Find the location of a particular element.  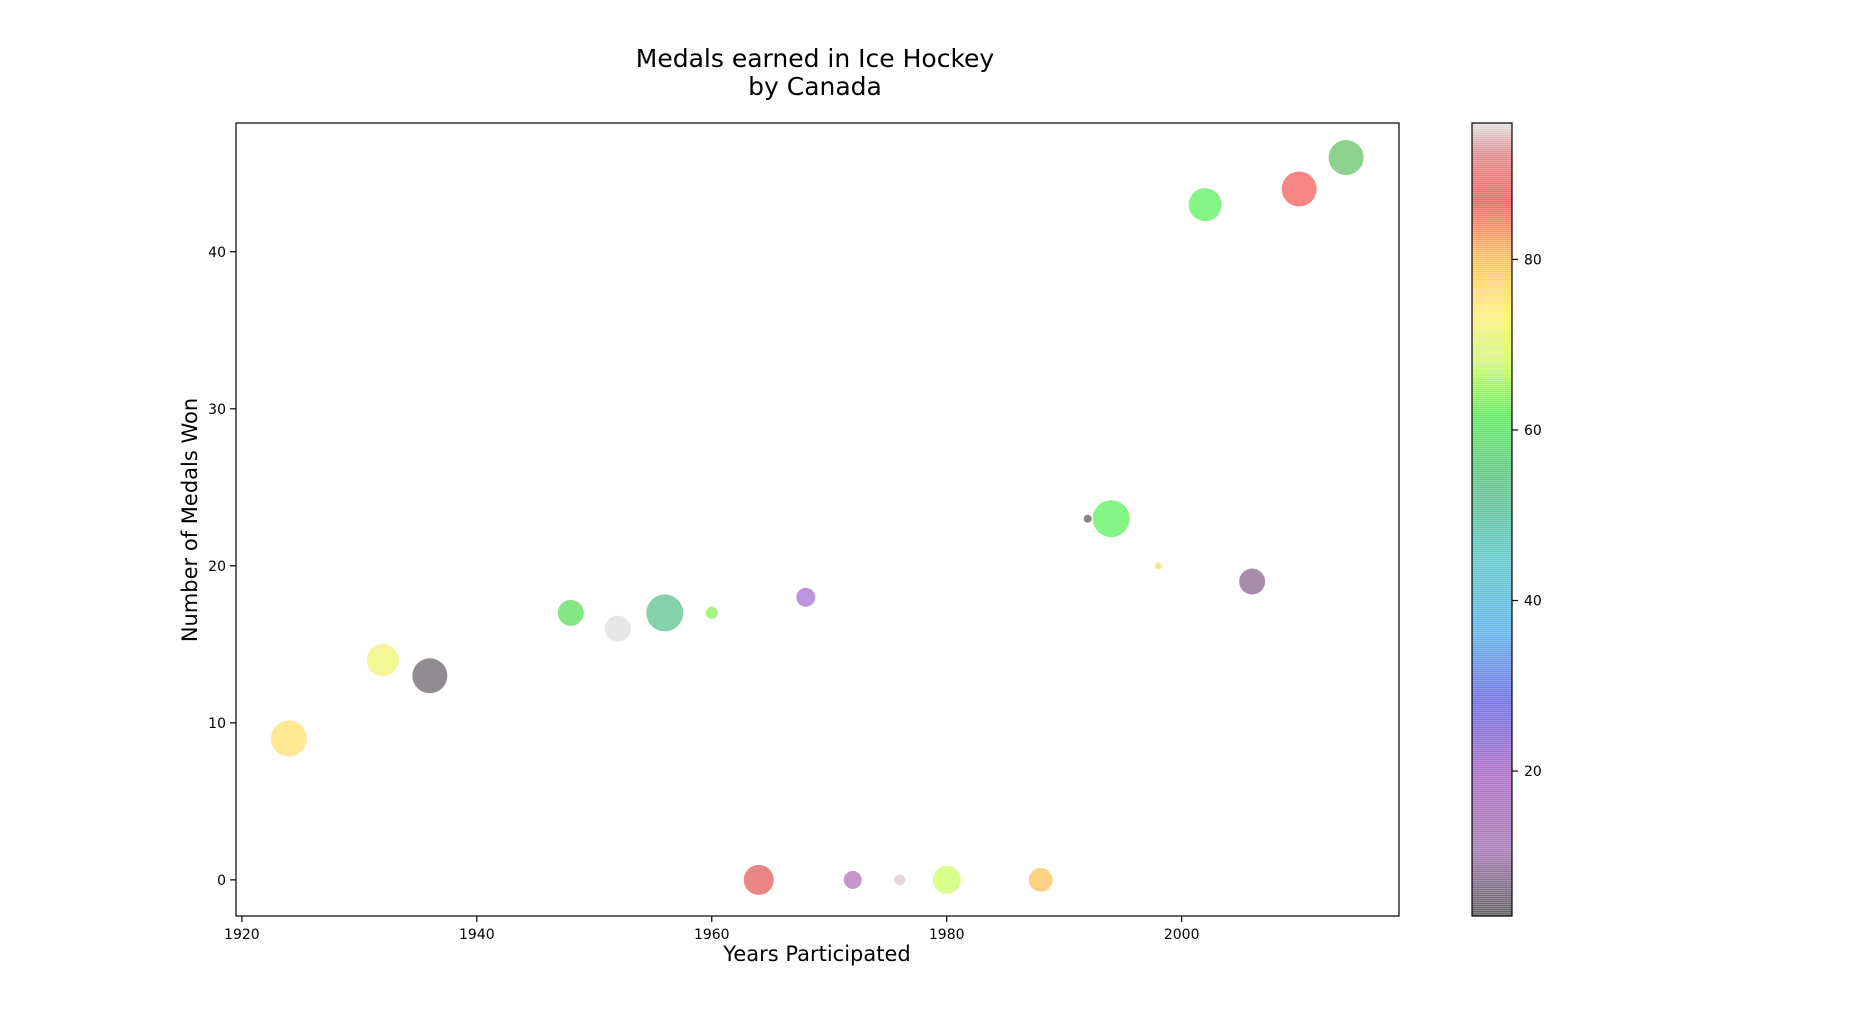

colorbar-tick-label: 80 is located at coordinates (1533, 260).